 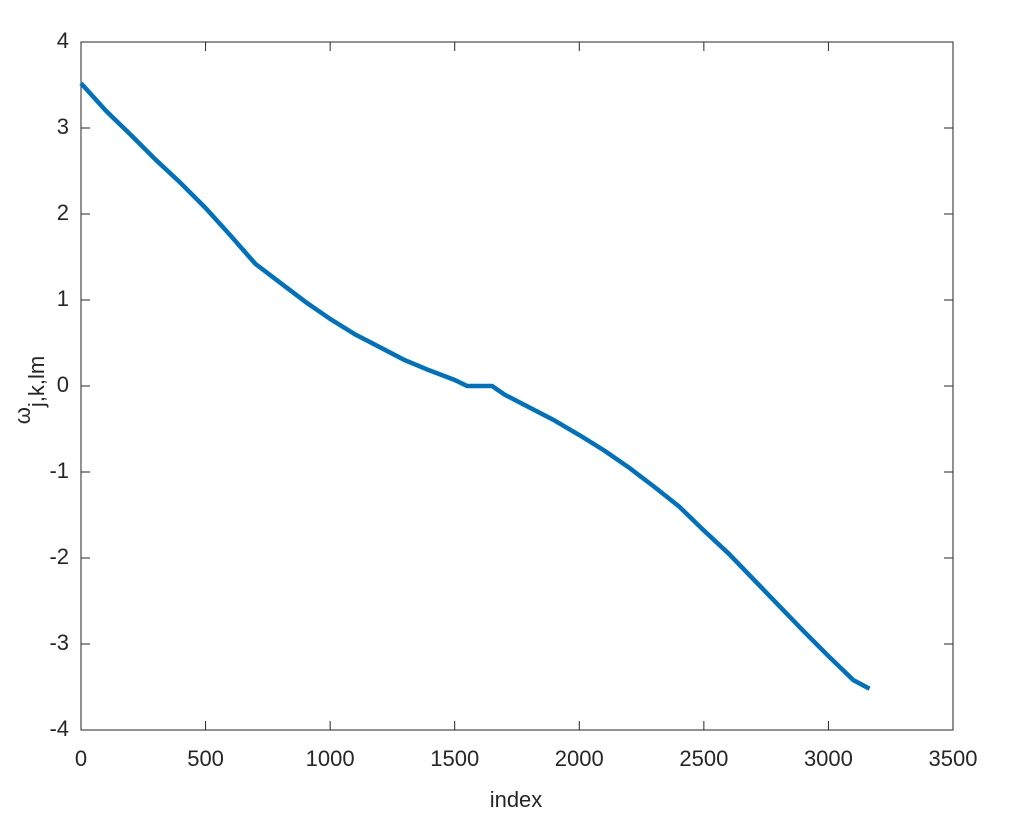 I want to click on y-tick-label: -2, so click(x=59, y=556).